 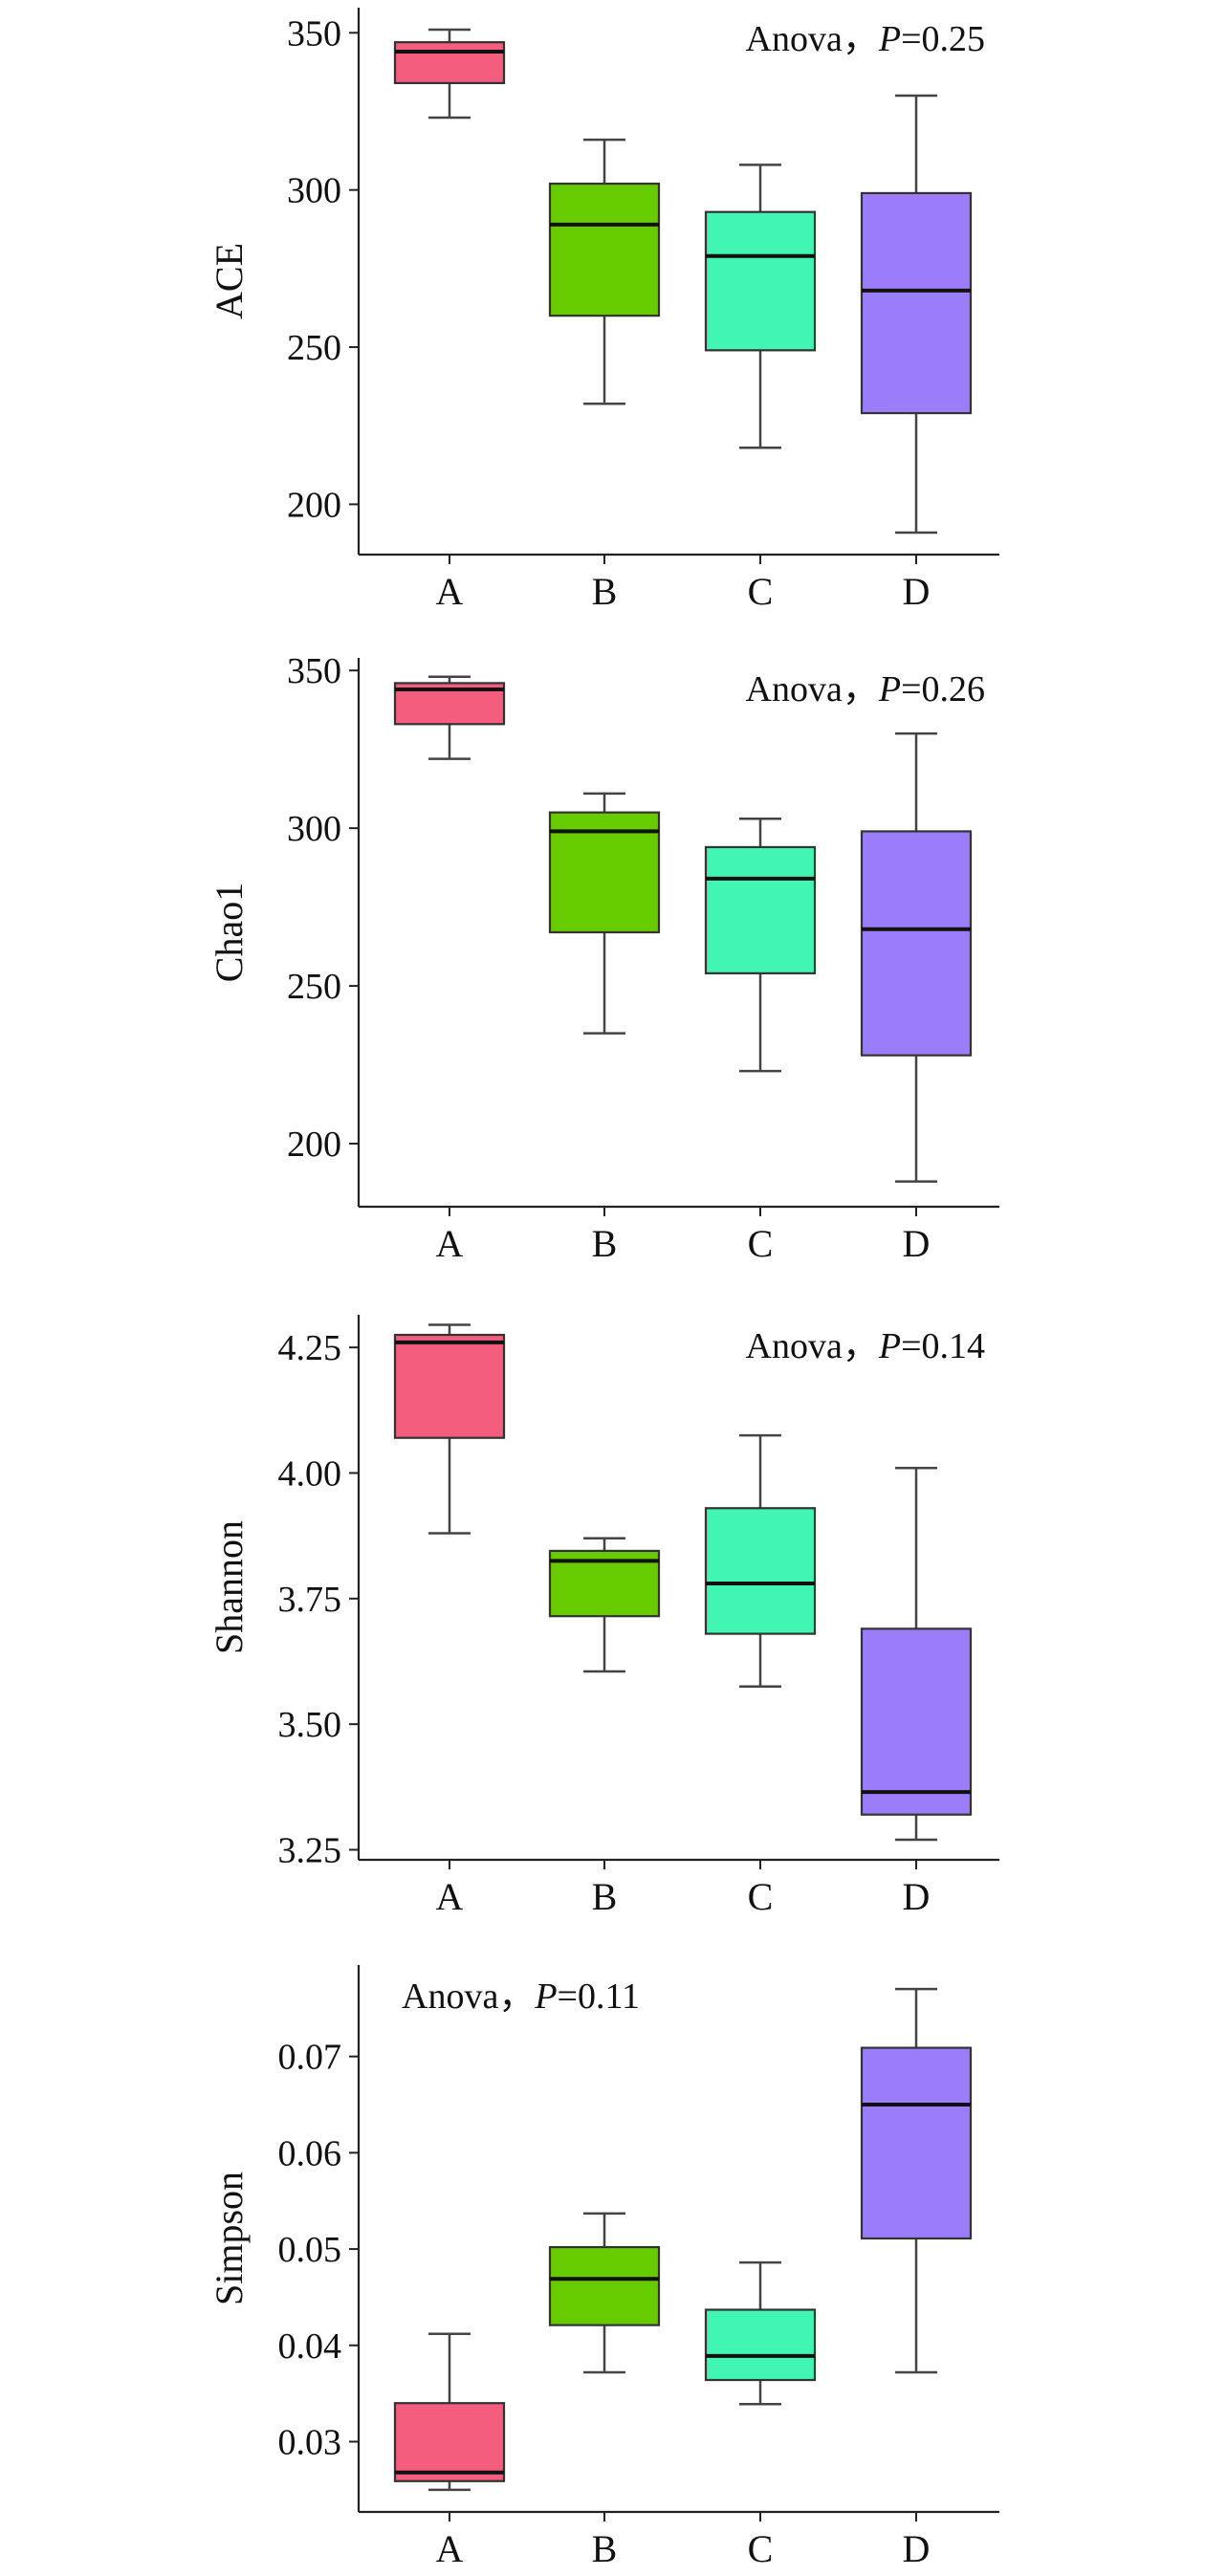 I want to click on anova-annotation: Anova，P=0.11, so click(x=521, y=1996).